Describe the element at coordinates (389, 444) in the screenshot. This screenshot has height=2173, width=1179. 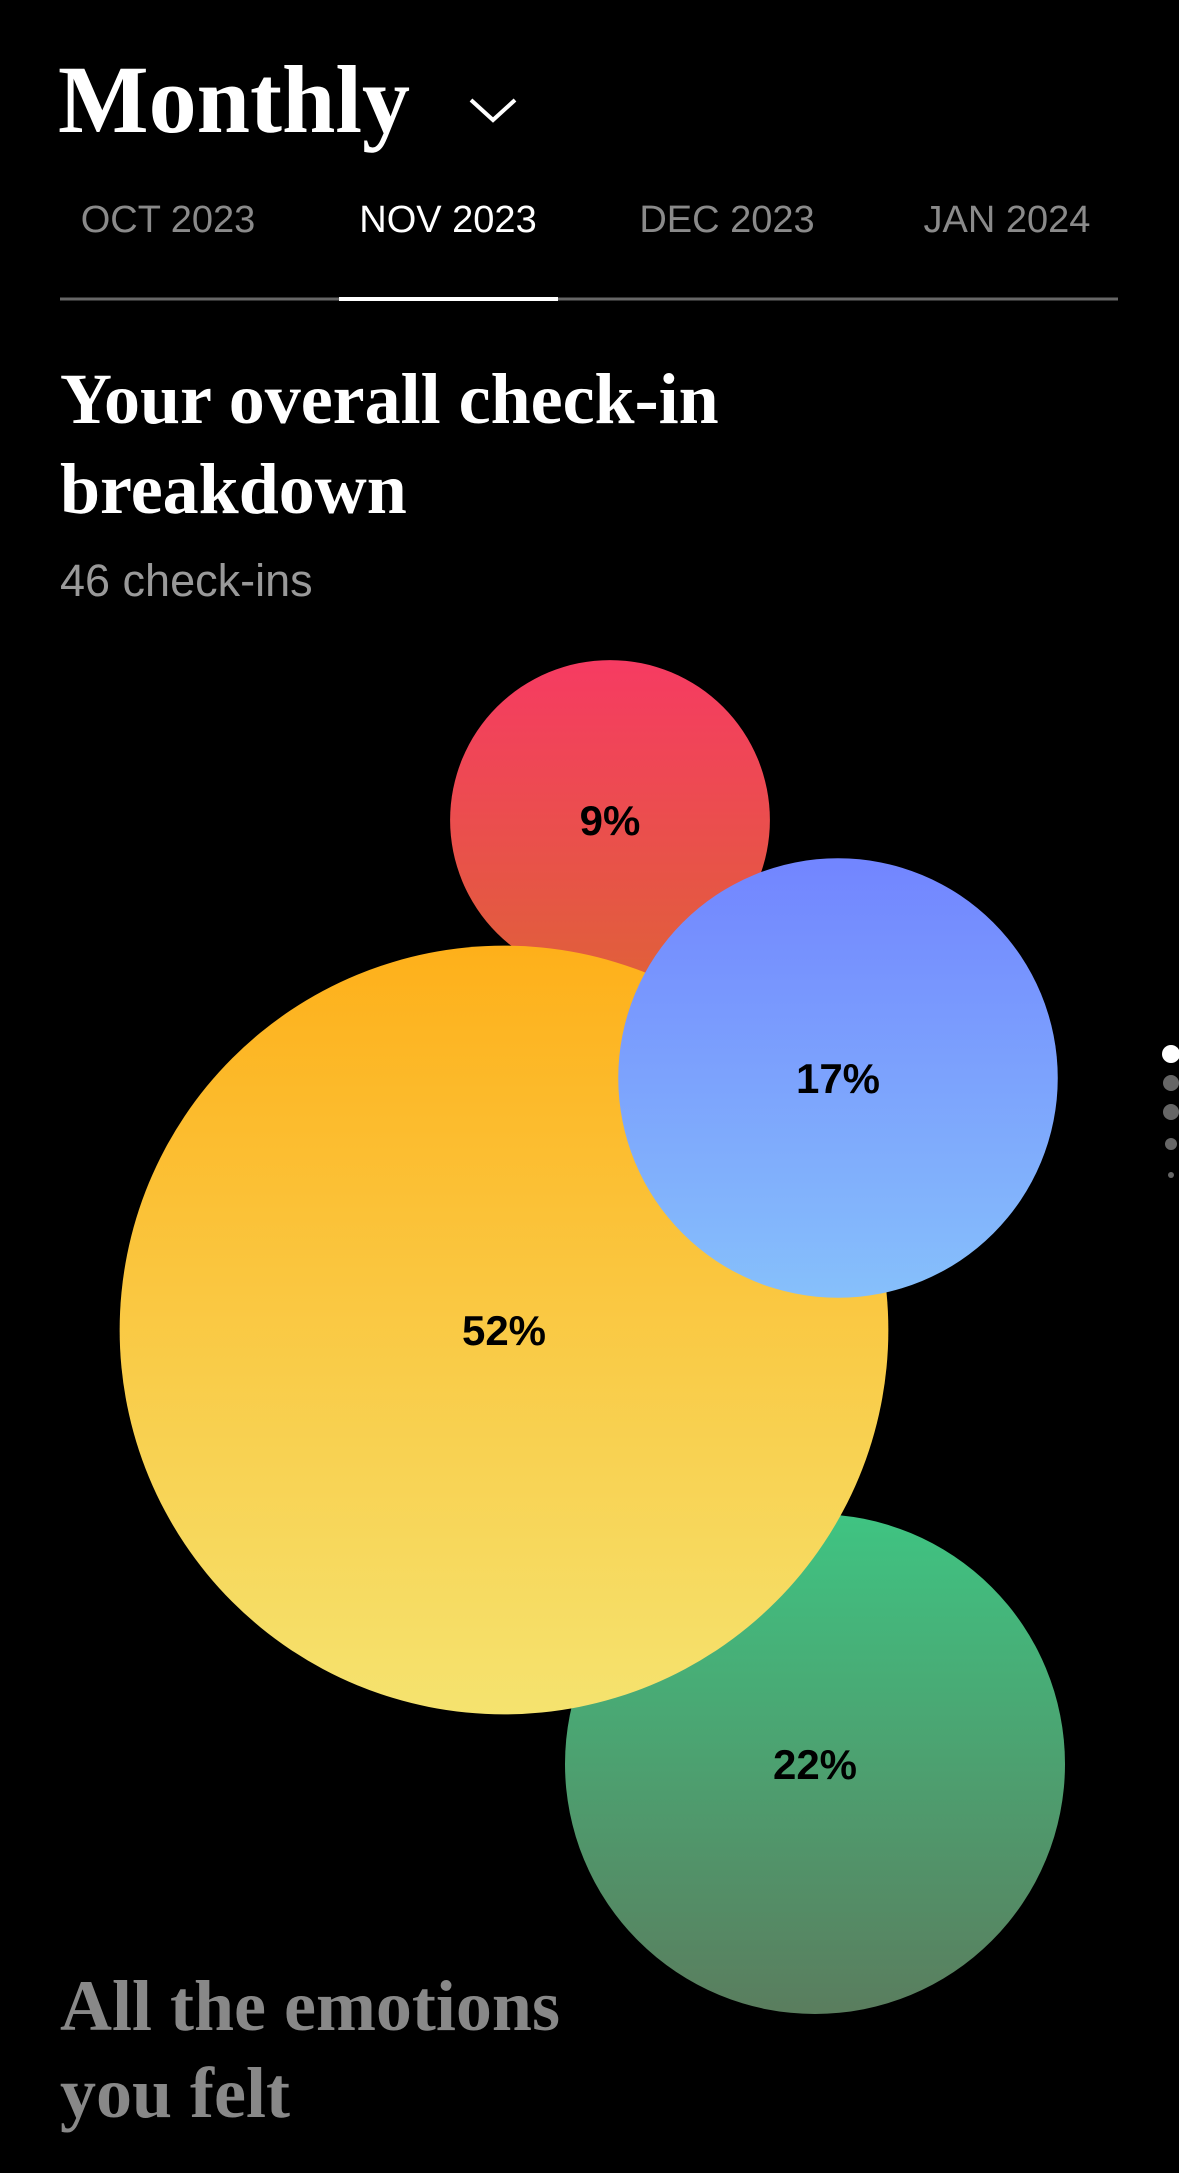
I see `section-title: Your overall check-in breakdown` at that location.